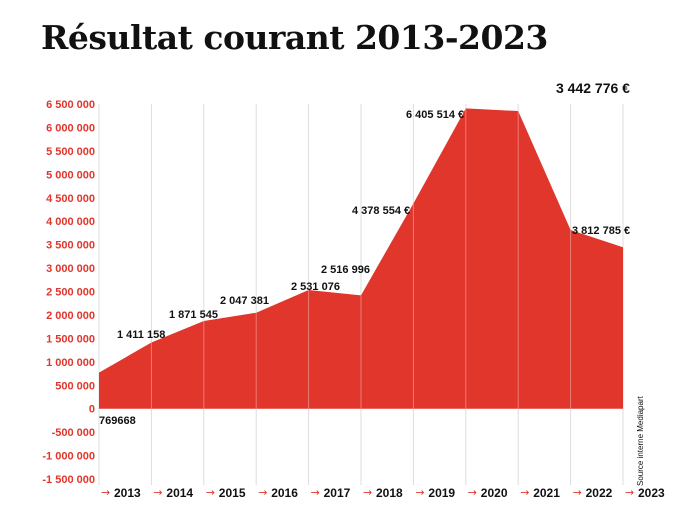  I want to click on x-tick-label: 2021, so click(546, 493).